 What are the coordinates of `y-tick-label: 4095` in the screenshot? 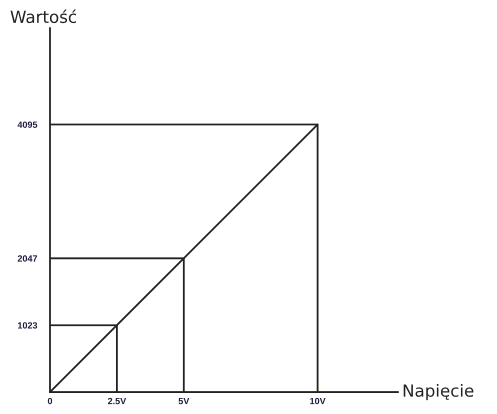 It's located at (28, 124).